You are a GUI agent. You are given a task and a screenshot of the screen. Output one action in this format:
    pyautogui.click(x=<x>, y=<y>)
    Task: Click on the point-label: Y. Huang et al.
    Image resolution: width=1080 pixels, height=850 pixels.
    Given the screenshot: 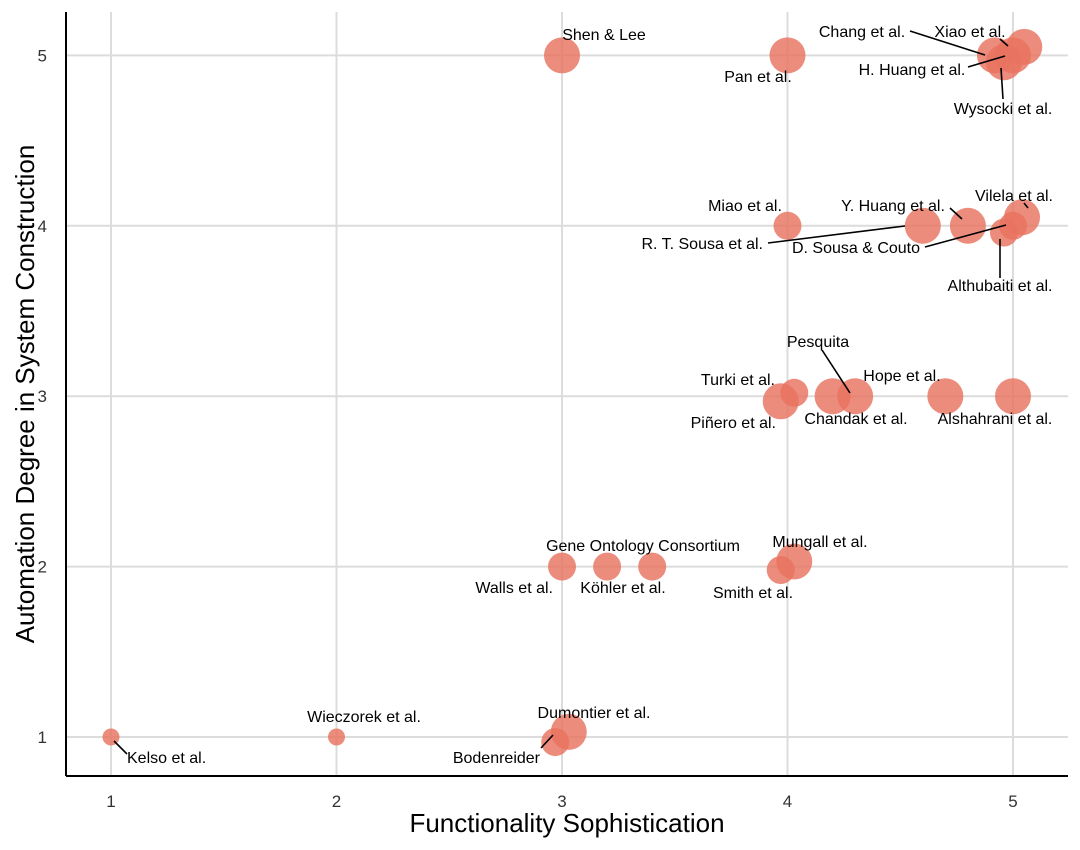 What is the action you would take?
    pyautogui.click(x=893, y=206)
    